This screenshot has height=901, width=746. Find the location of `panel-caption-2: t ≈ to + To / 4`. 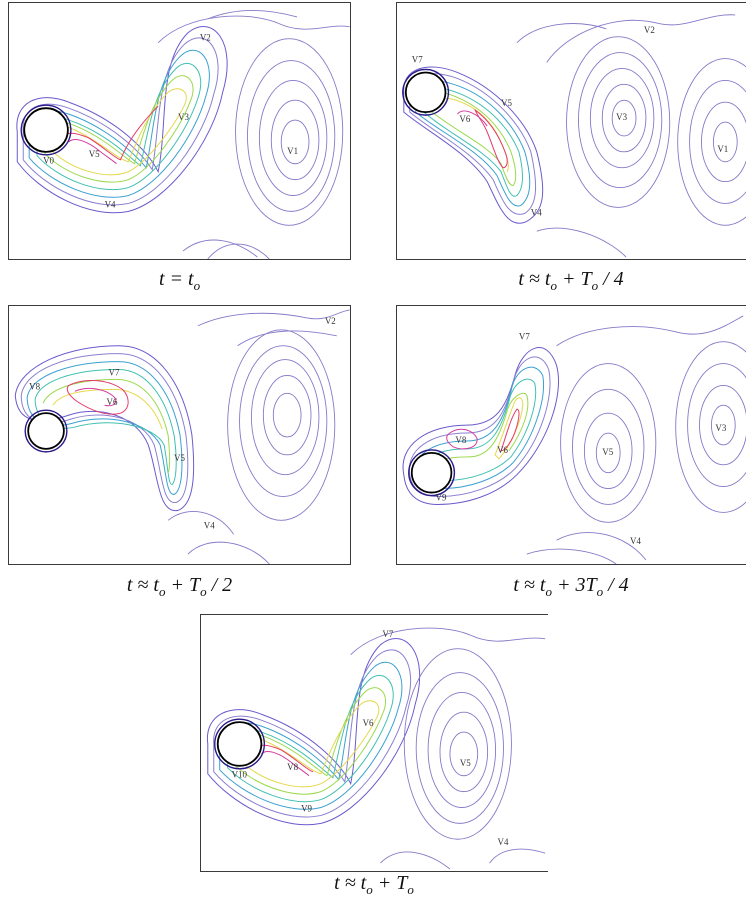

panel-caption-2: t ≈ to + To / 4 is located at coordinates (571, 280).